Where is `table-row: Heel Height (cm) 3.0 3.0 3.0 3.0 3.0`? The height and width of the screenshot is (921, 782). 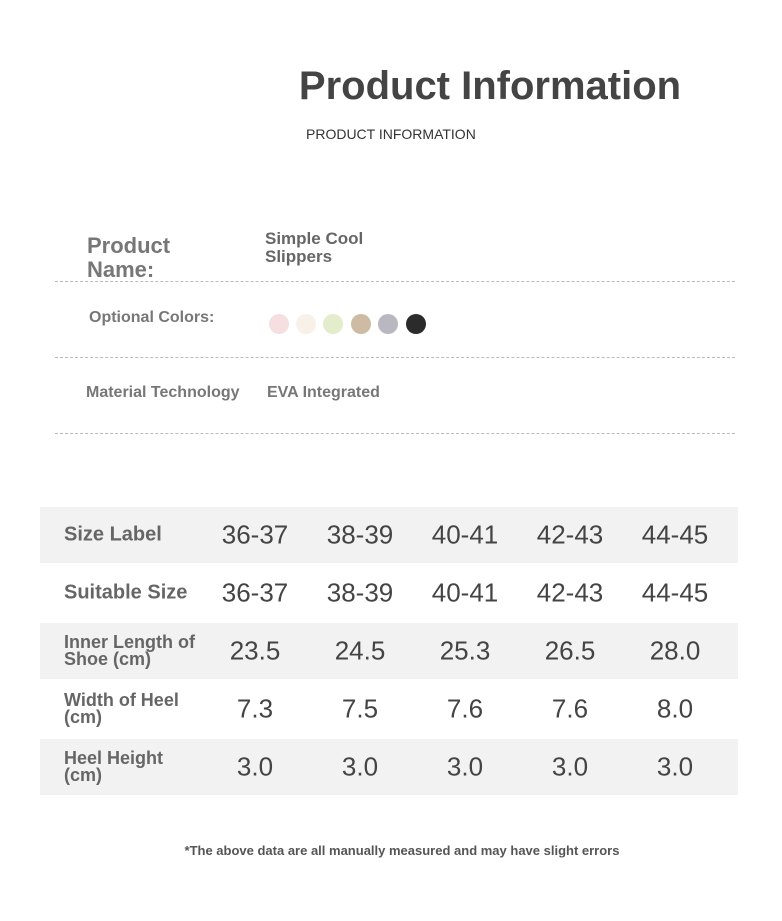 table-row: Heel Height (cm) 3.0 3.0 3.0 3.0 3.0 is located at coordinates (389, 767).